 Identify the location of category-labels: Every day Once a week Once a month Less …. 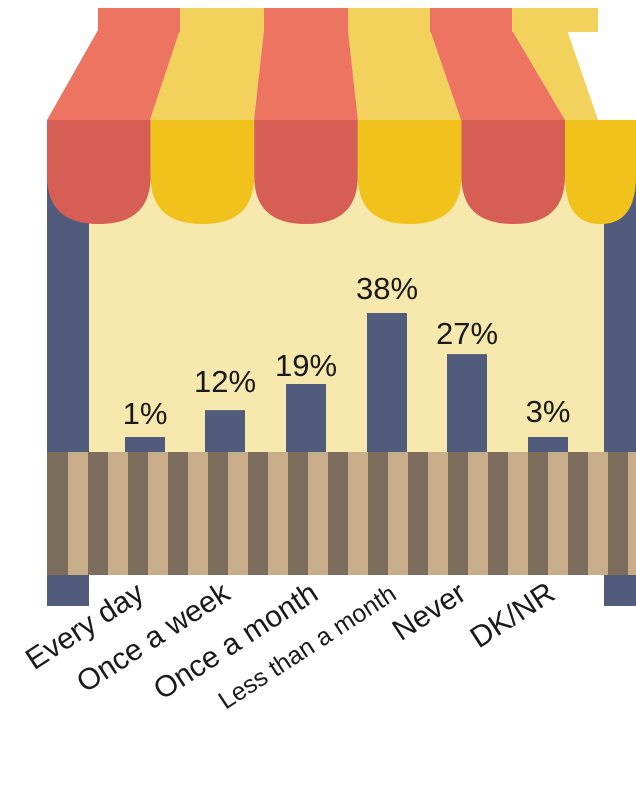
(290, 645).